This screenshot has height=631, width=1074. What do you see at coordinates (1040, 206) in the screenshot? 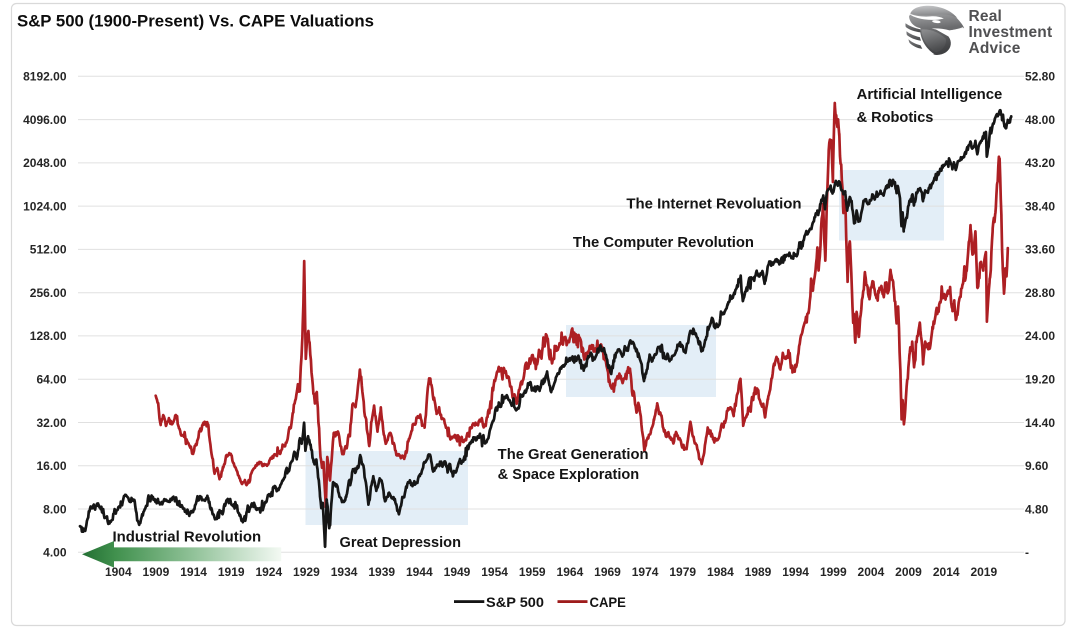
I see `svg-text: 38.40` at bounding box center [1040, 206].